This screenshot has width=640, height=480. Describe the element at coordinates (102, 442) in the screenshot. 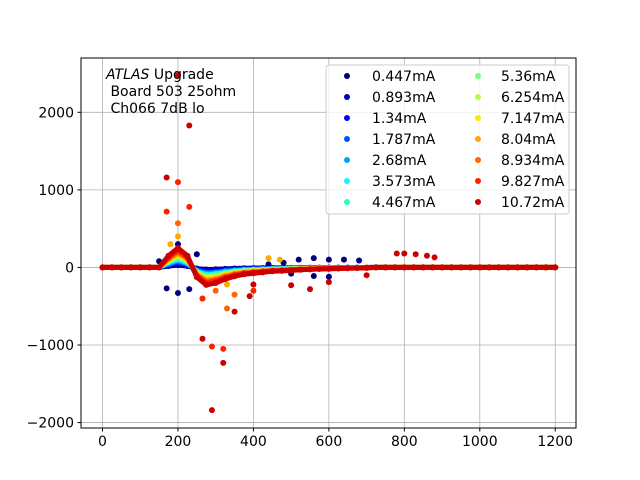

I see `x-tick-label: 0` at that location.